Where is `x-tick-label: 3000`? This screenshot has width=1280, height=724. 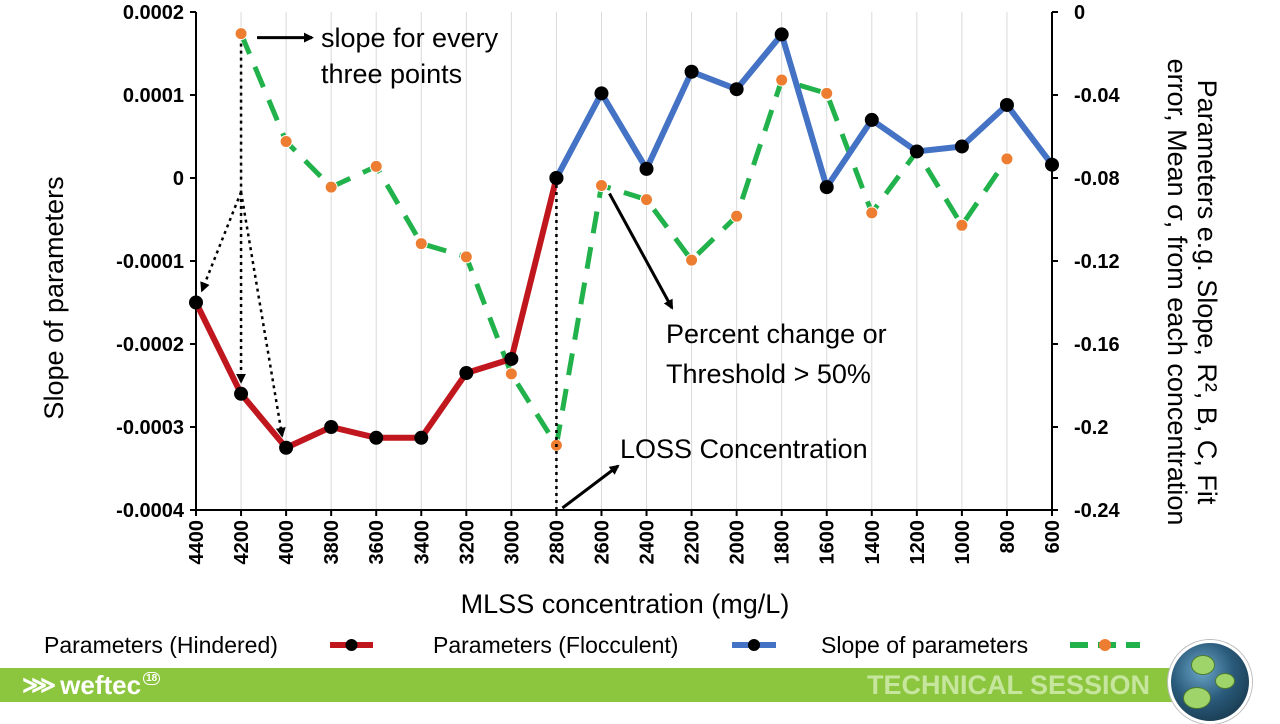 x-tick-label: 3000 is located at coordinates (512, 542).